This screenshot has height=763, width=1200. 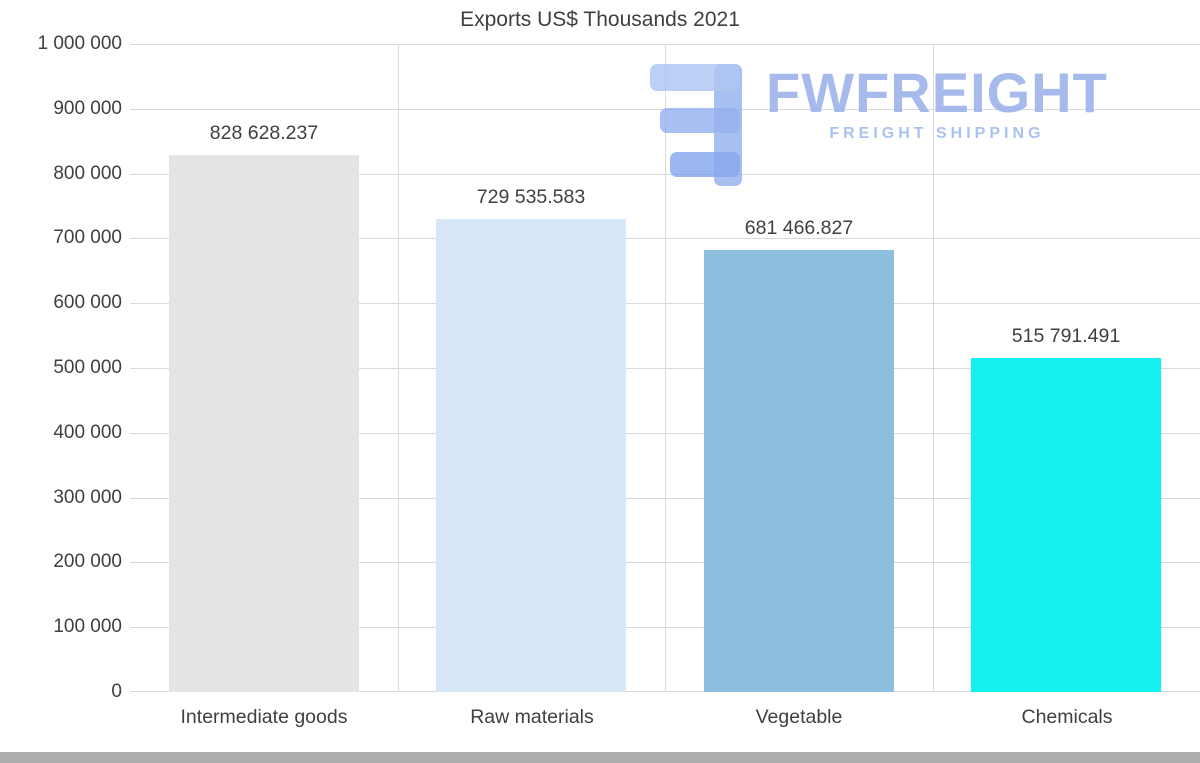 I want to click on watermark-text-block: FWFREIGHT FREIGHT SHIPPING, so click(x=937, y=102).